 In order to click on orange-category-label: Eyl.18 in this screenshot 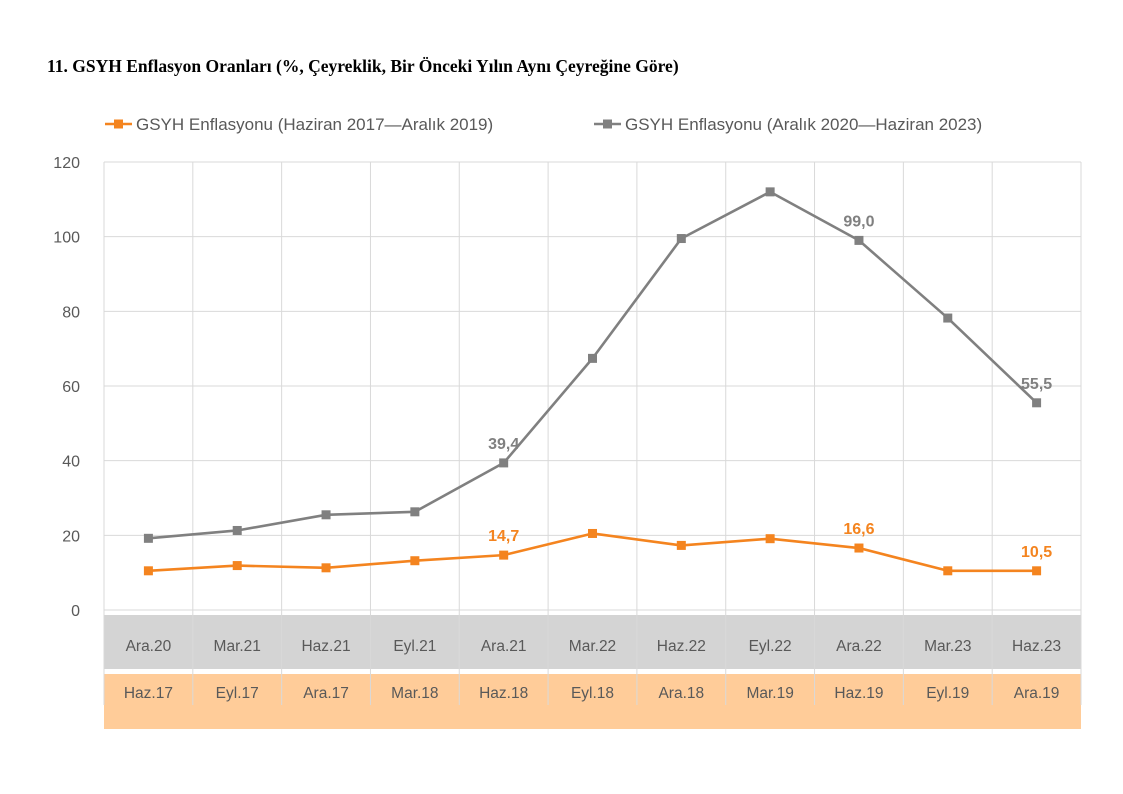, I will do `click(592, 693)`.